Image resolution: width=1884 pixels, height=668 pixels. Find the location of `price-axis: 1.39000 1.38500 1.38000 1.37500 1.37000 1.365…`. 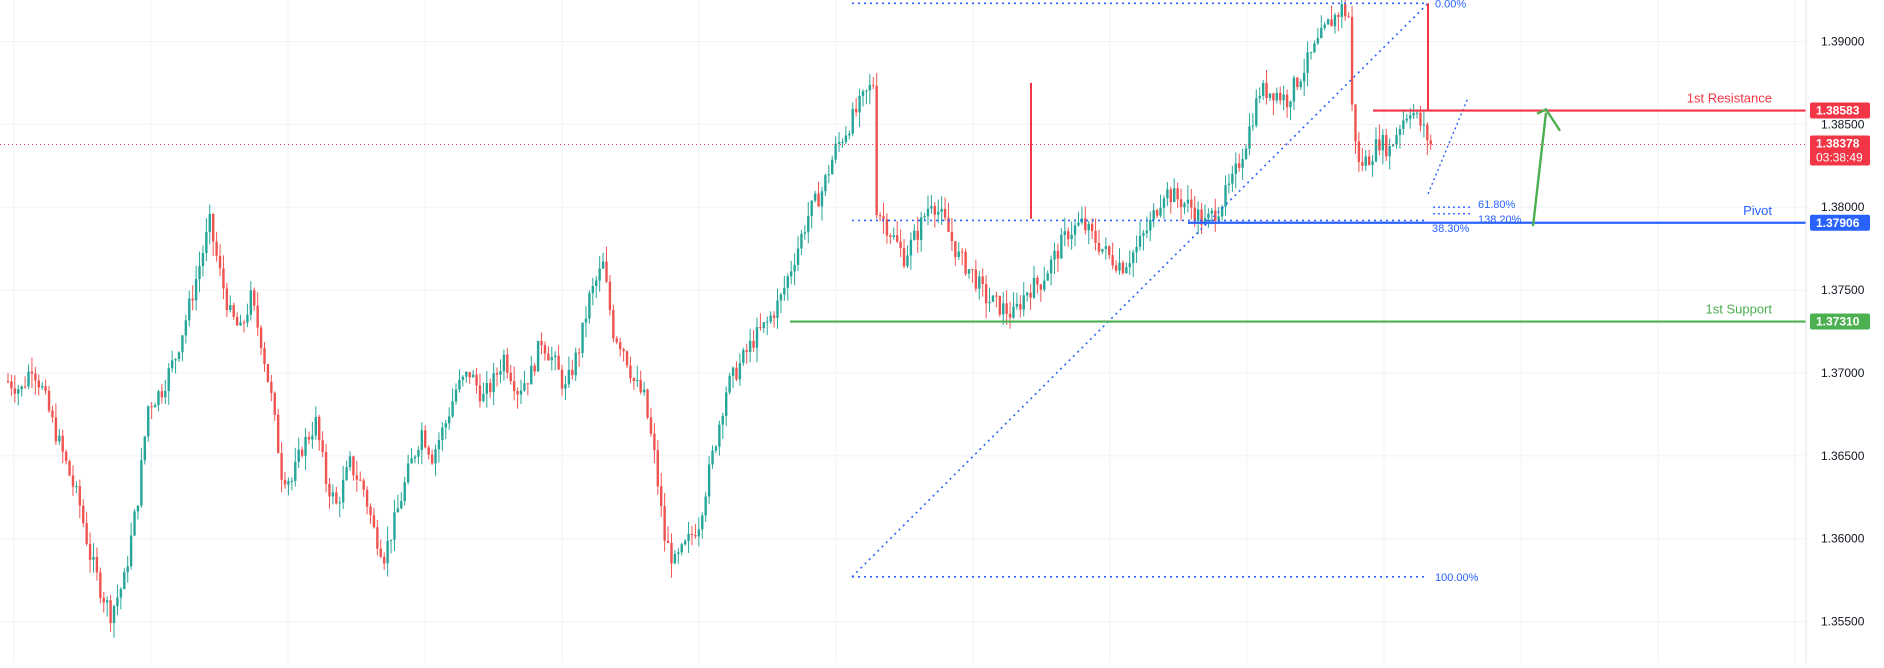

price-axis: 1.39000 1.38500 1.38000 1.37500 1.37000 1.365… is located at coordinates (1837, 331).